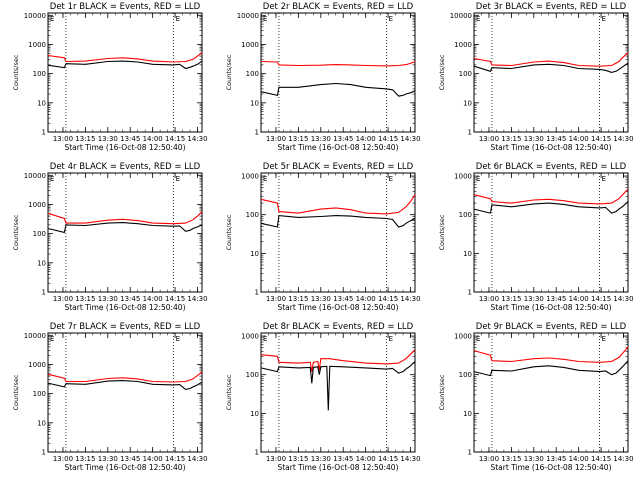 The image size is (640, 480). Describe the element at coordinates (125, 7) in the screenshot. I see `chart-title: Det 1r BLACK = Events, RED = LLD` at that location.